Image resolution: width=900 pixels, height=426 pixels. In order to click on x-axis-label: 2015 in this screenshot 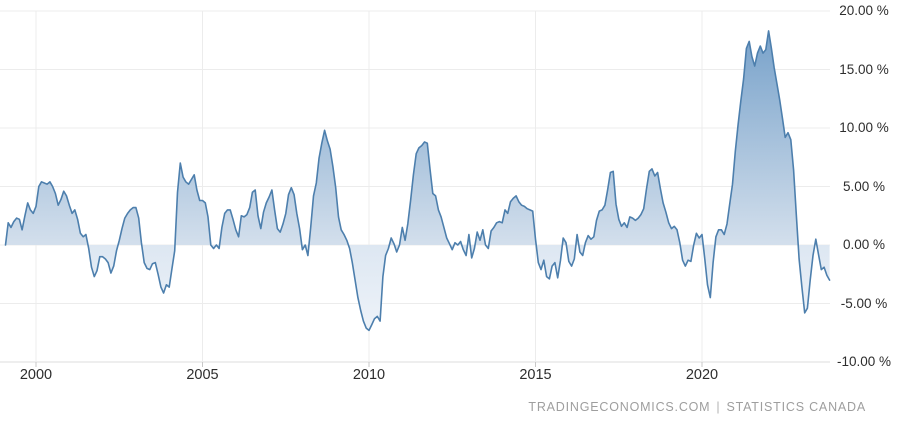, I will do `click(535, 375)`.